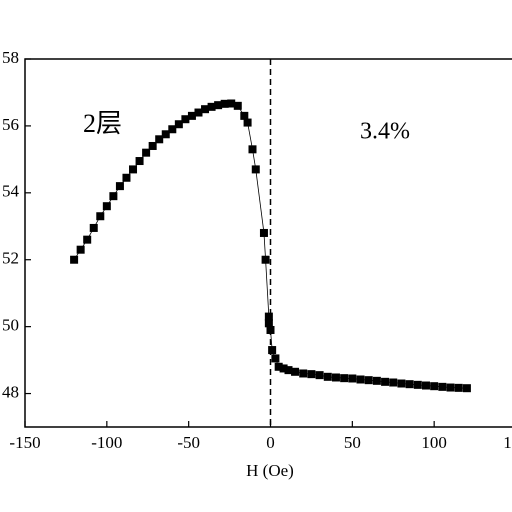  I want to click on x-tick-label: -50, so click(188, 442).